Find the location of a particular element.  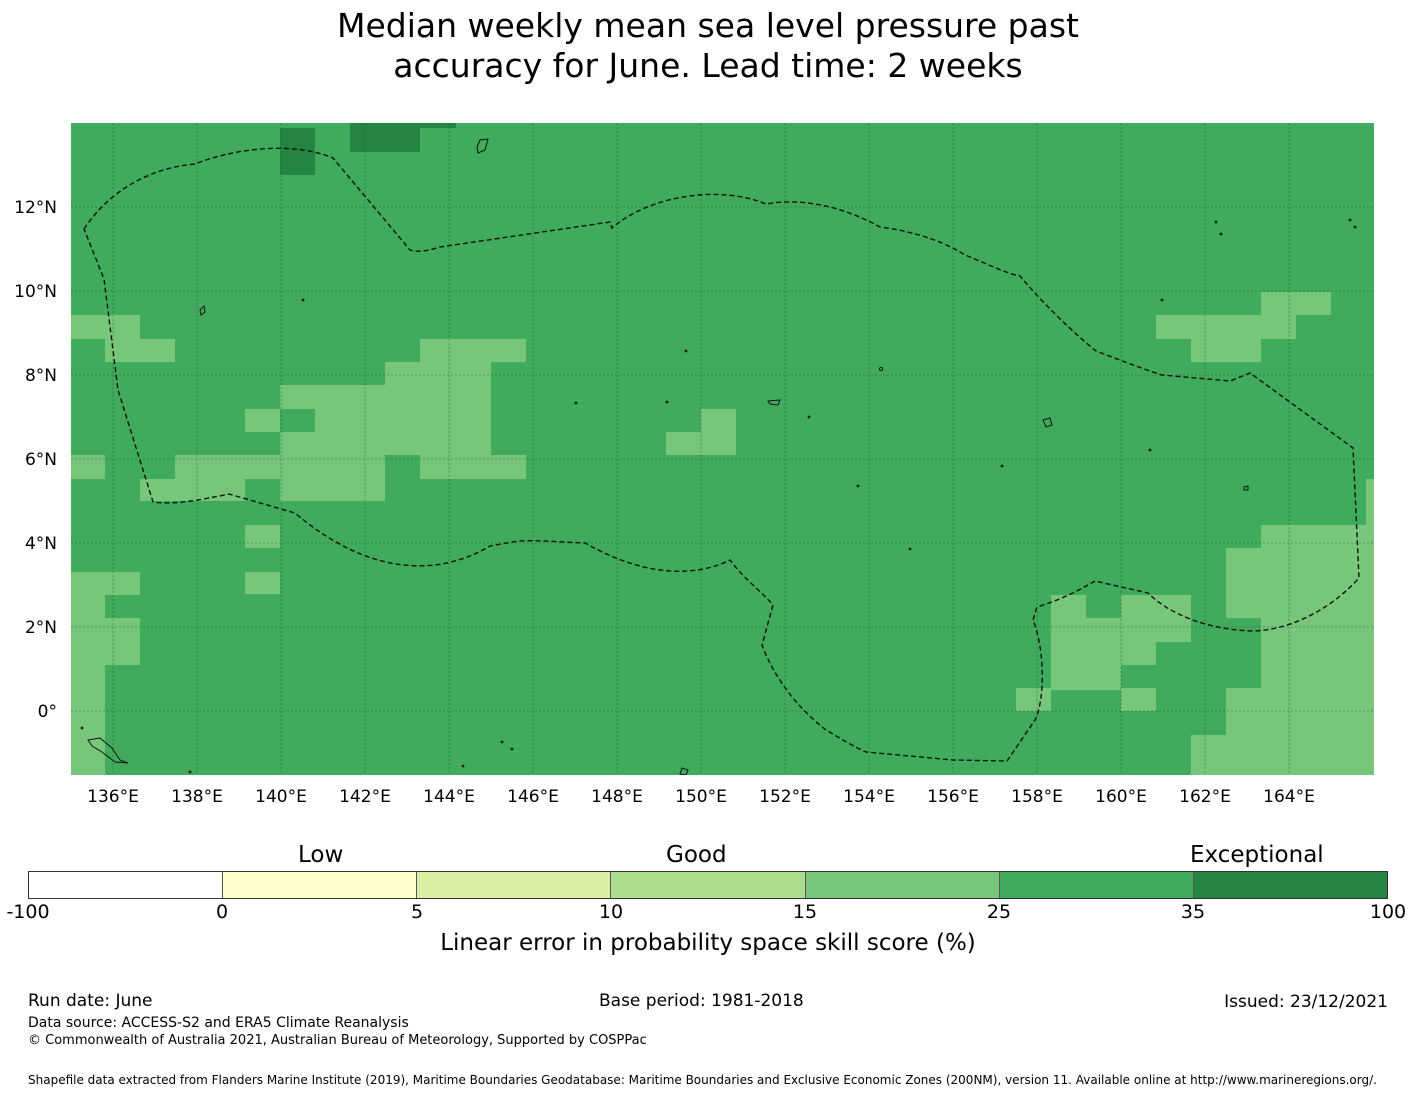

colorbar-tick: 25 is located at coordinates (999, 912).